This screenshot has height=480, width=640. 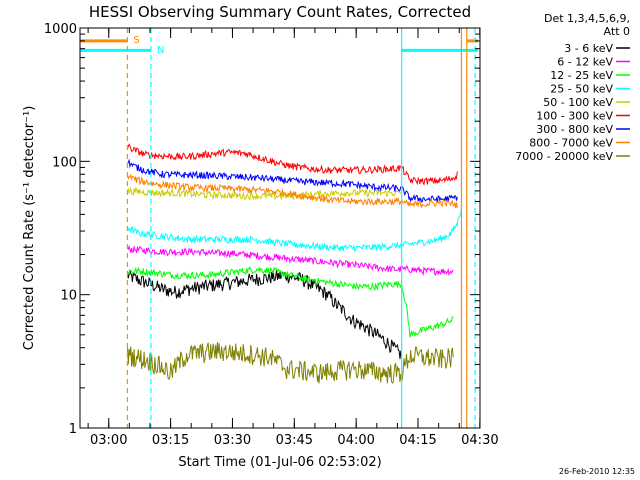 What do you see at coordinates (279, 462) in the screenshot?
I see `x-axis-label: Start Time (01-Jul-06 02:53:02)` at bounding box center [279, 462].